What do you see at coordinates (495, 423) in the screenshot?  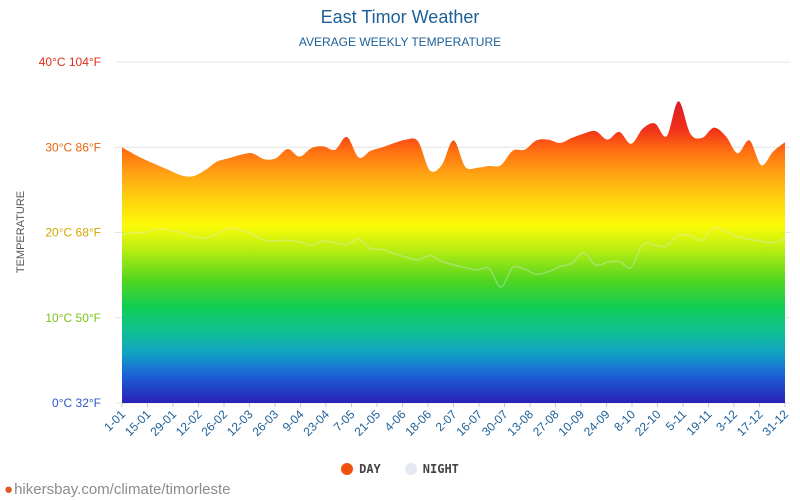 I see `x-tick-label: 30-07` at bounding box center [495, 423].